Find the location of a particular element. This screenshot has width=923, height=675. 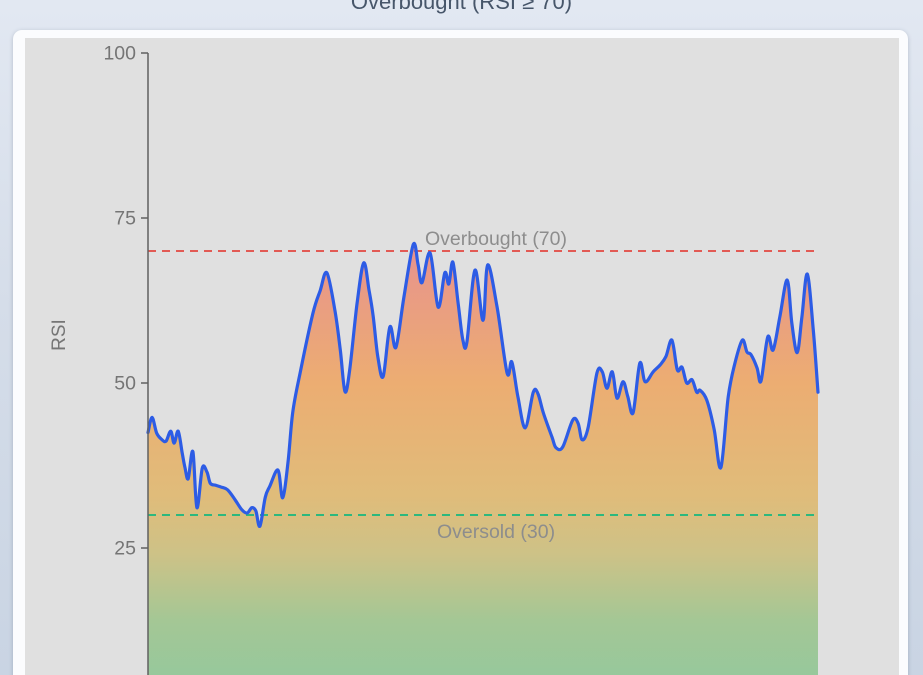

y-tick-label: 100 is located at coordinates (119, 54).